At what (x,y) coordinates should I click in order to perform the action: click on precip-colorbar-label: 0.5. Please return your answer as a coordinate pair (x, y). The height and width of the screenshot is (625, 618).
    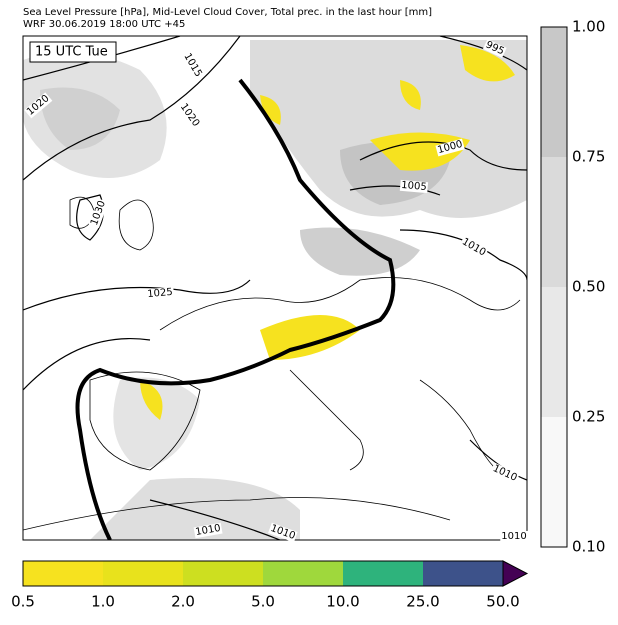
    Looking at the image, I should click on (23, 602).